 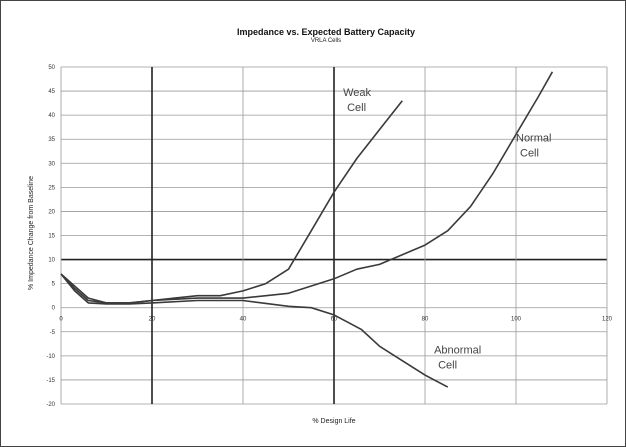 What do you see at coordinates (51, 116) in the screenshot?
I see `y-tick-label: 40` at bounding box center [51, 116].